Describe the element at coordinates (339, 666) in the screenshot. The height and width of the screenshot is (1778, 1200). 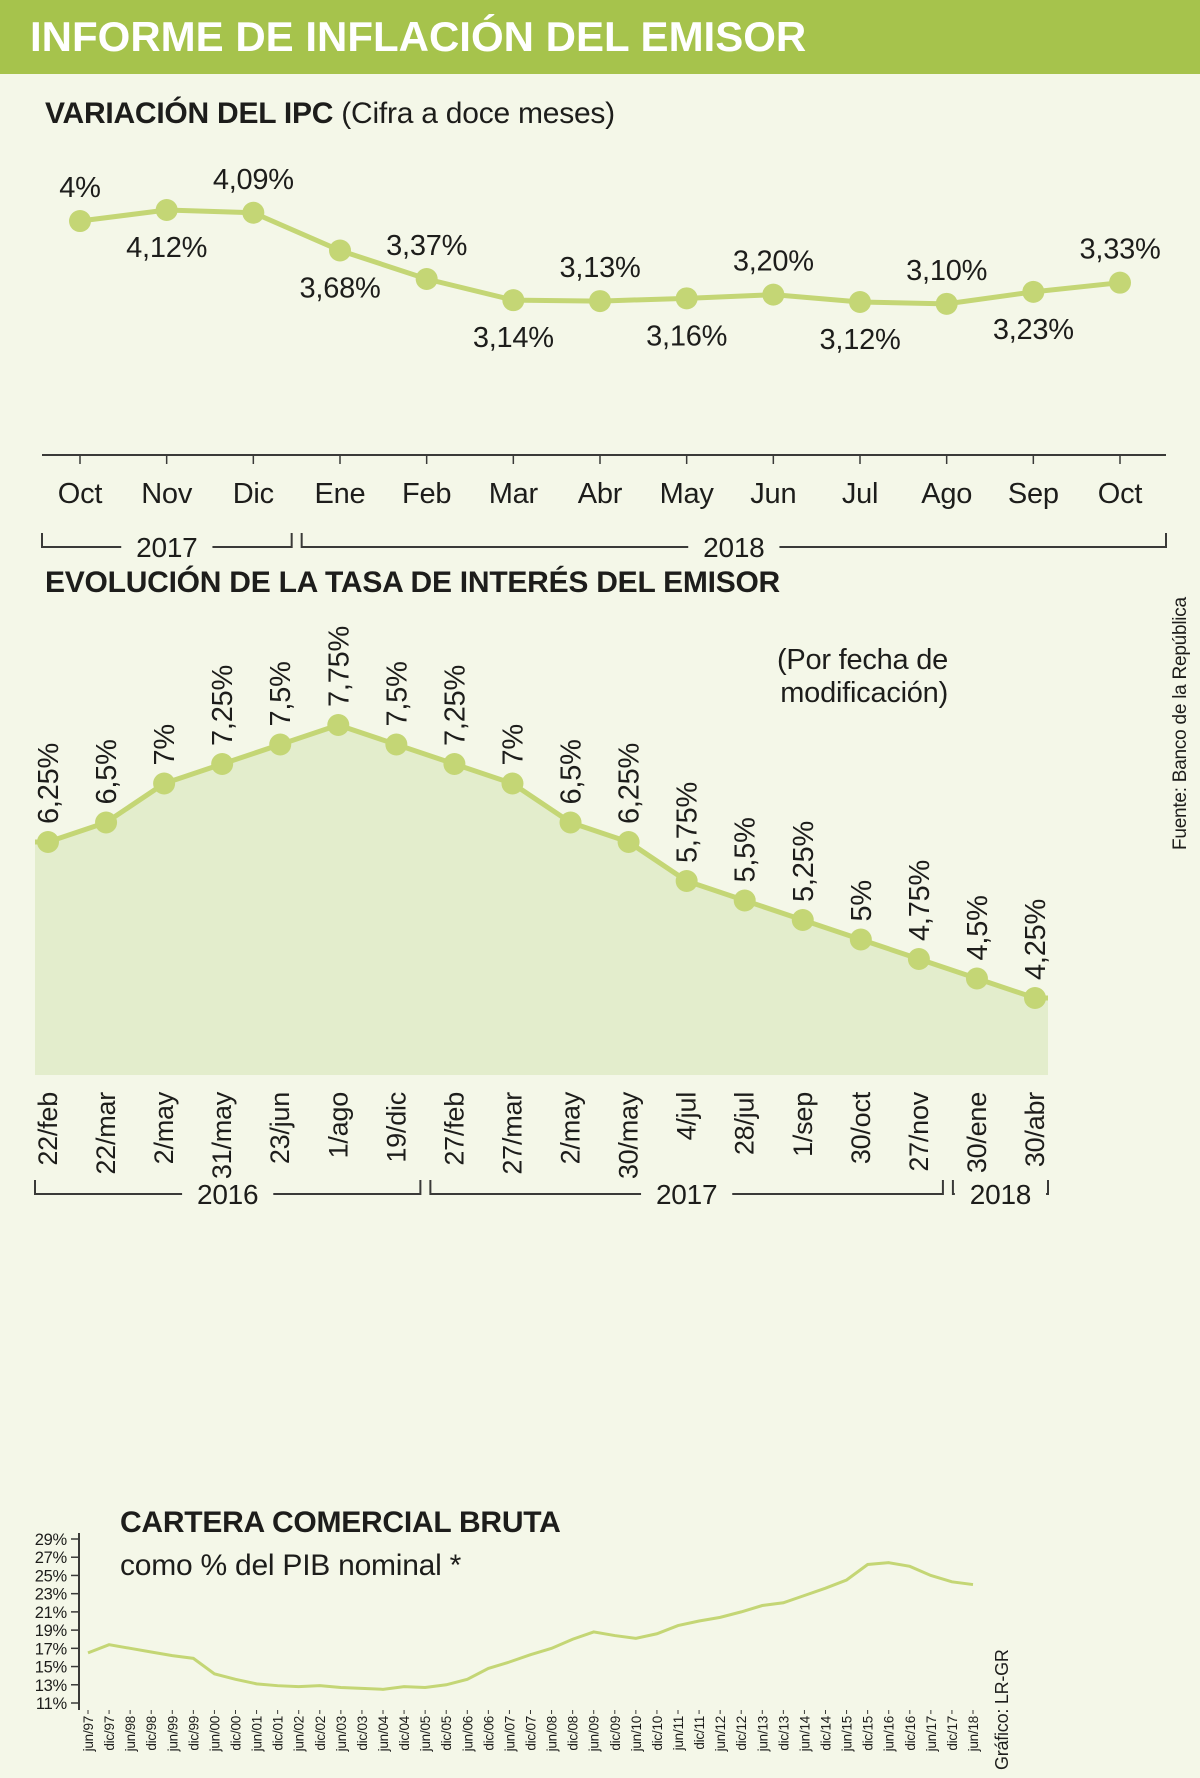
I see `value-label: 7,75%` at that location.